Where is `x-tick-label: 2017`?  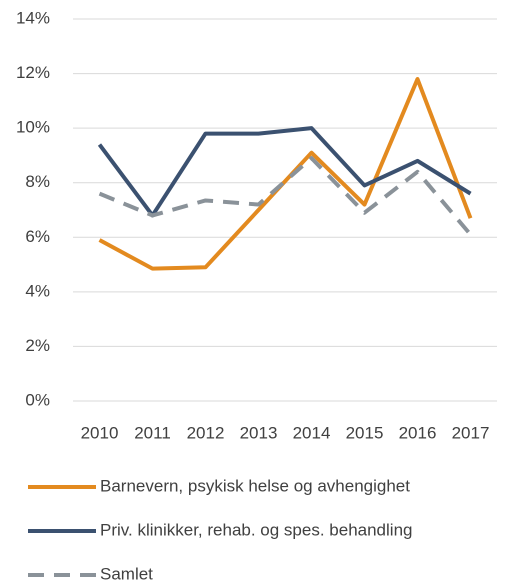
x-tick-label: 2017 is located at coordinates (471, 432).